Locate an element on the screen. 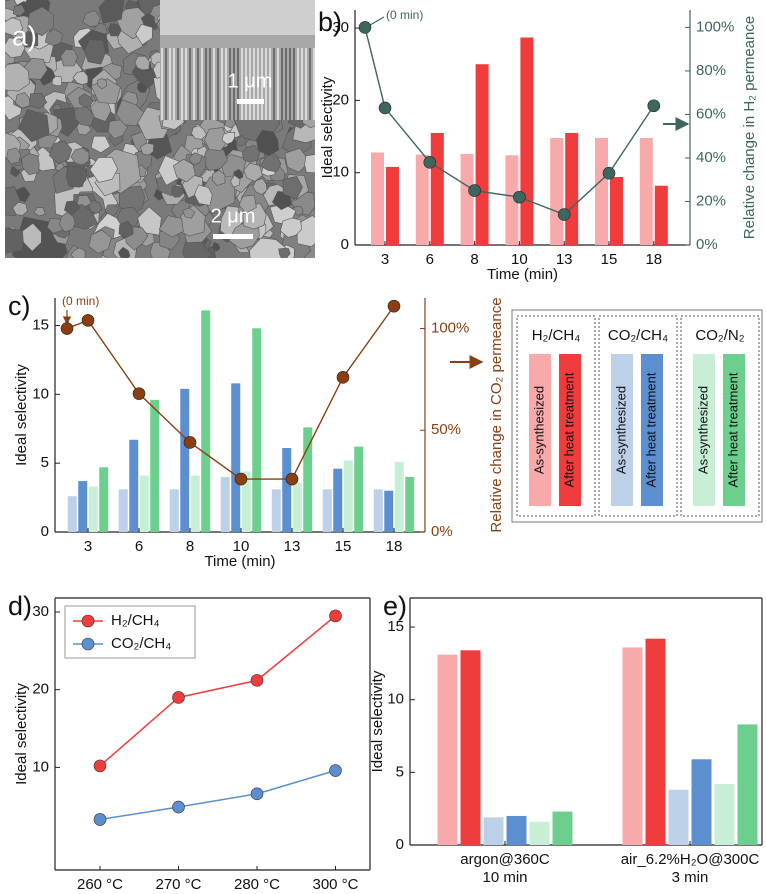  legend-swatch is located at coordinates (622, 430).